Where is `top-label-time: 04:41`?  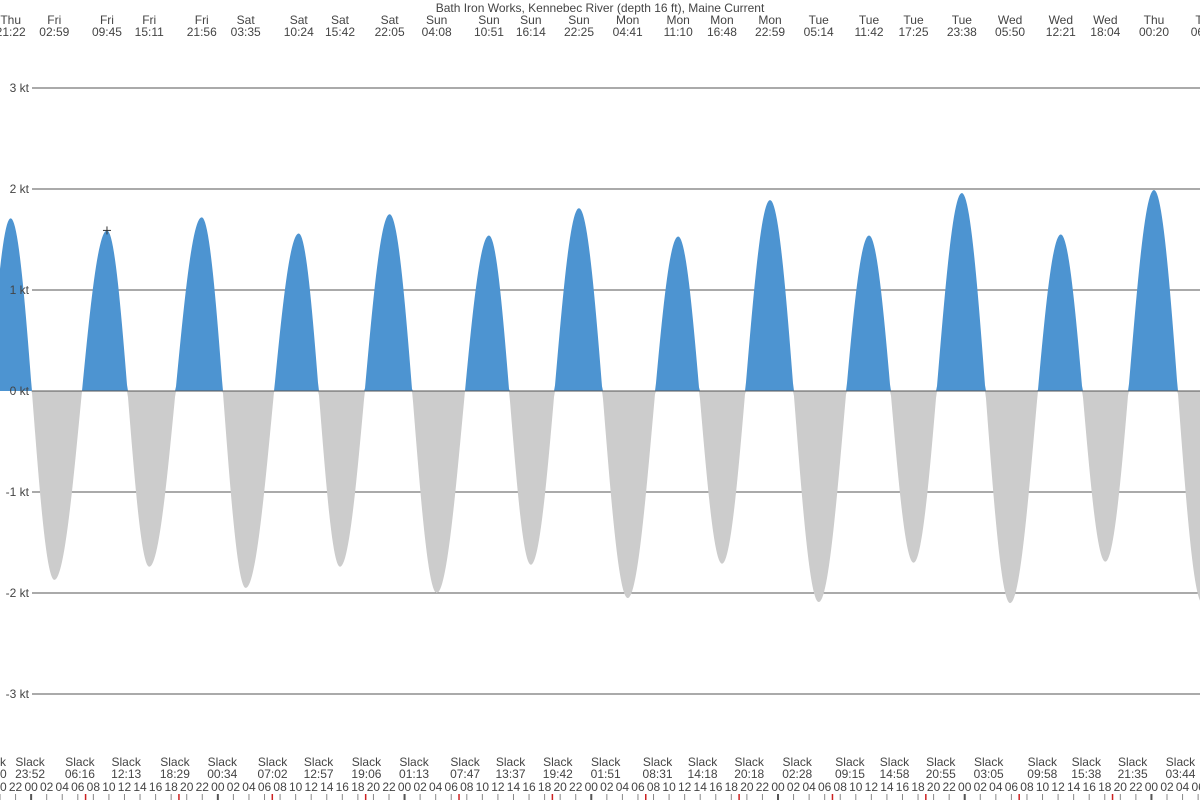 top-label-time: 04:41 is located at coordinates (628, 32).